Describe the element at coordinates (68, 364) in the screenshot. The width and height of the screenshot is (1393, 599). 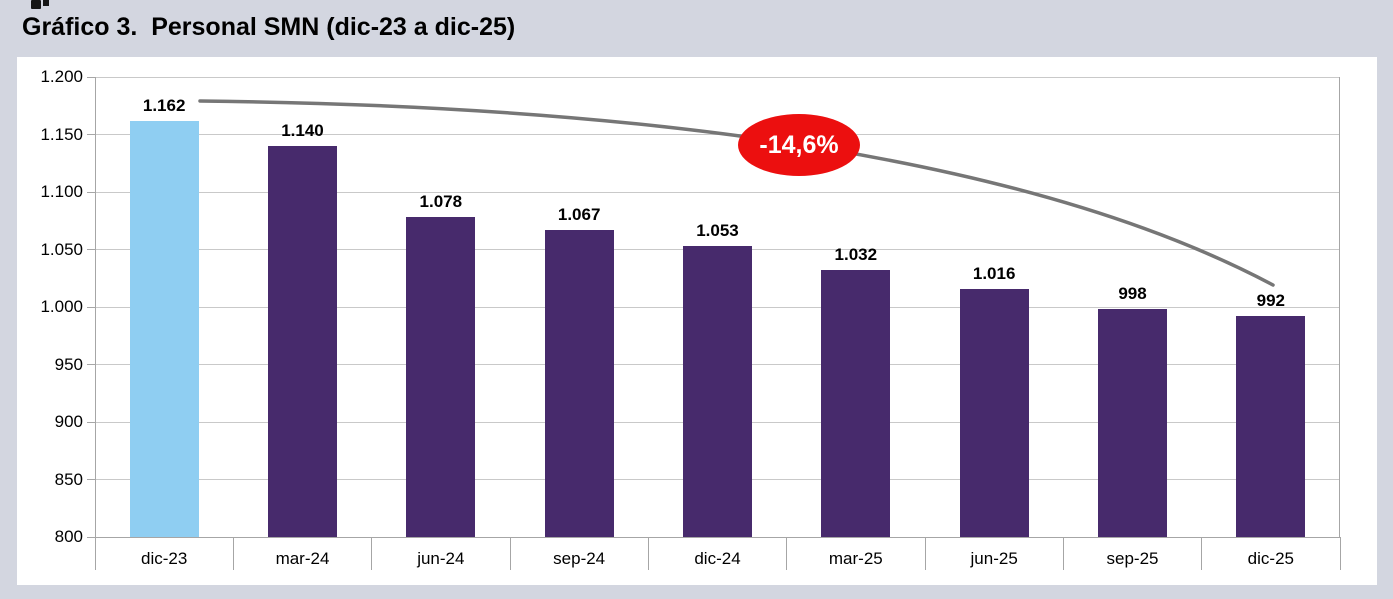
I see `y-tick-label: 950` at that location.